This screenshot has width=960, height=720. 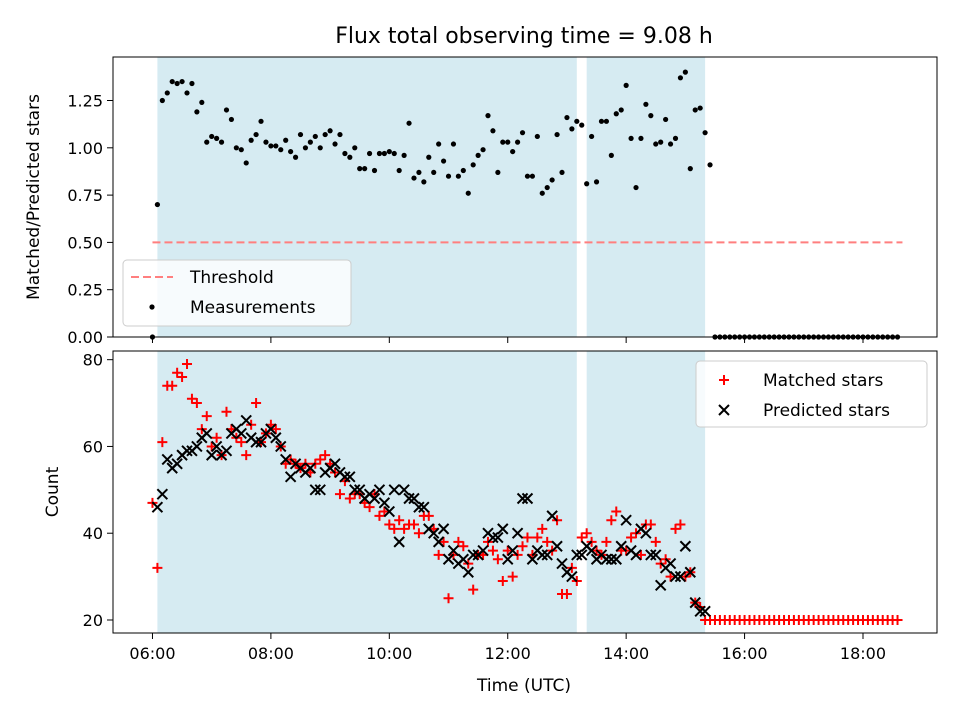 I want to click on y-tick-label: 20, so click(x=93, y=620).